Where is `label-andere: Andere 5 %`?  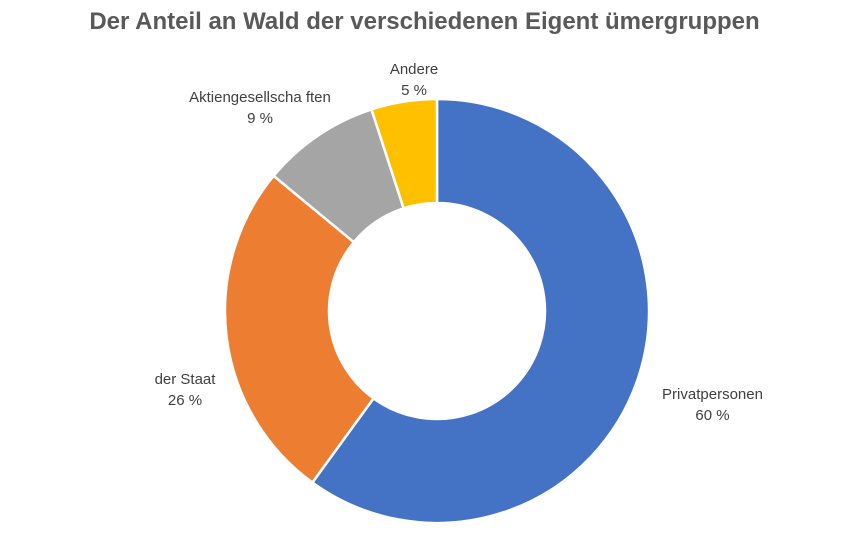
label-andere: Andere 5 % is located at coordinates (414, 80).